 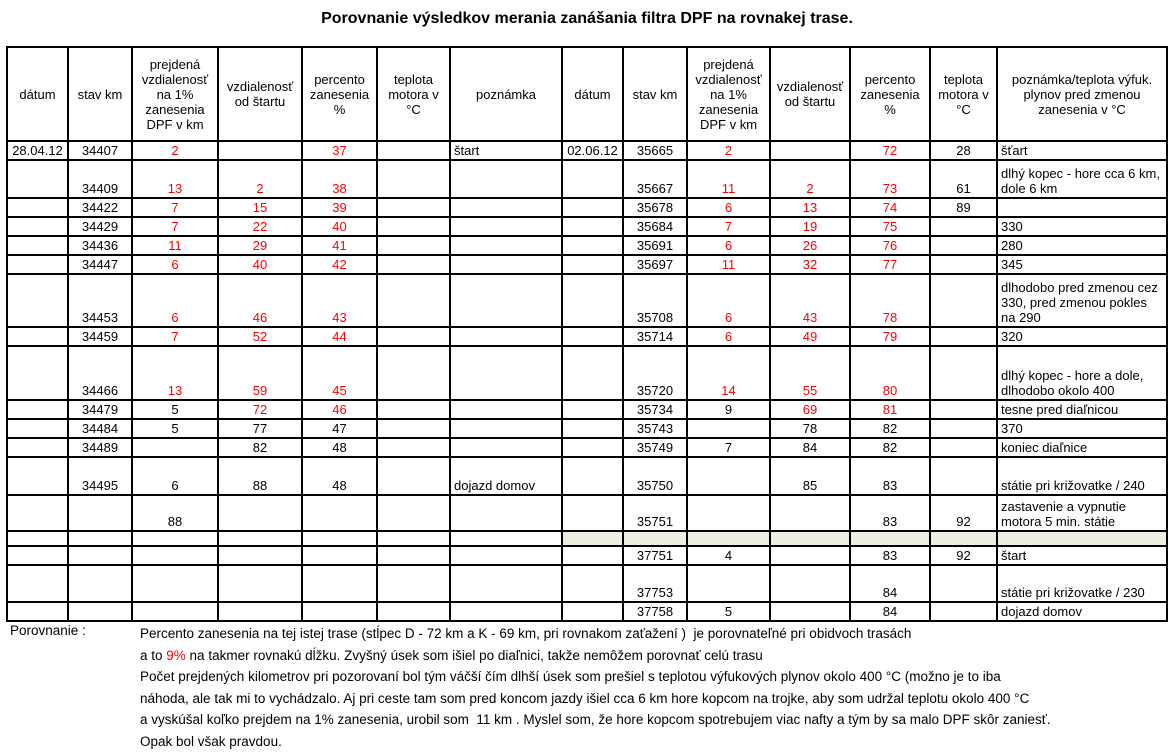 What do you see at coordinates (890, 179) in the screenshot?
I see `table-cell: 73` at bounding box center [890, 179].